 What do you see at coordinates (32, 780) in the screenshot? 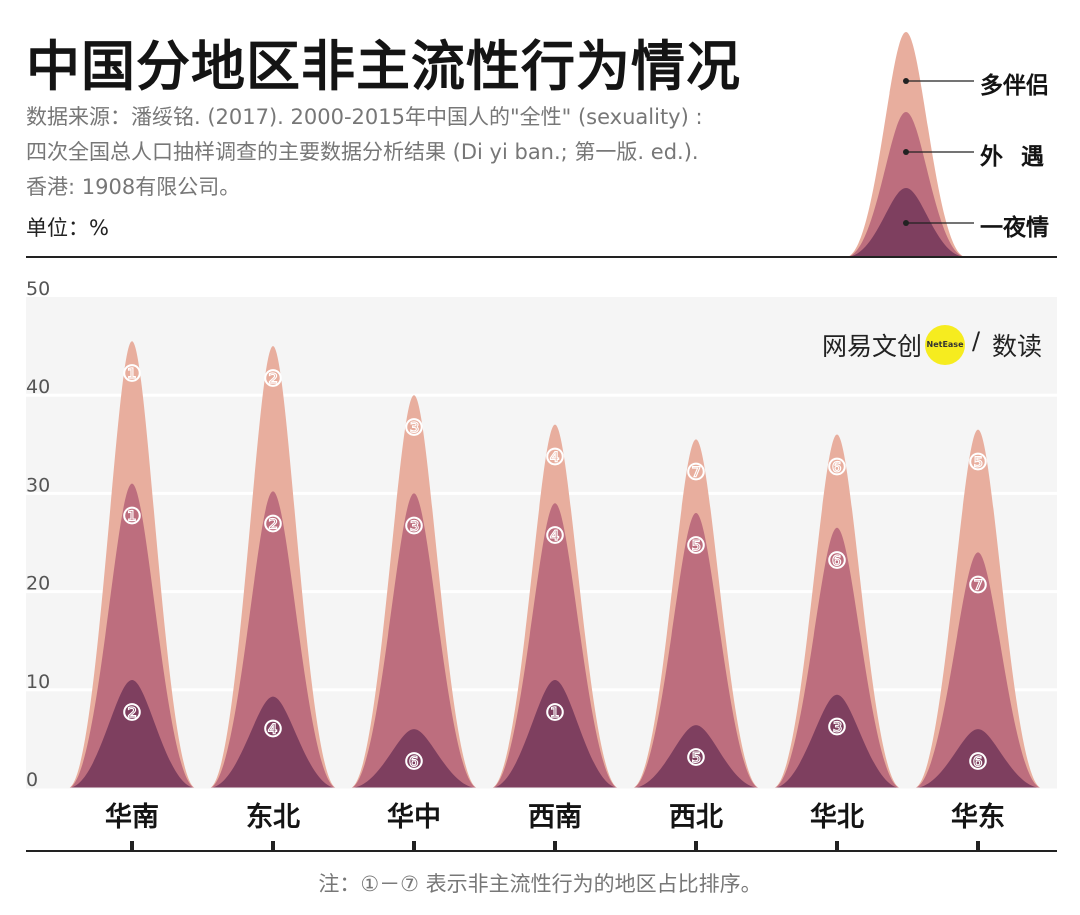
I see `y-tick-label: 0` at bounding box center [32, 780].